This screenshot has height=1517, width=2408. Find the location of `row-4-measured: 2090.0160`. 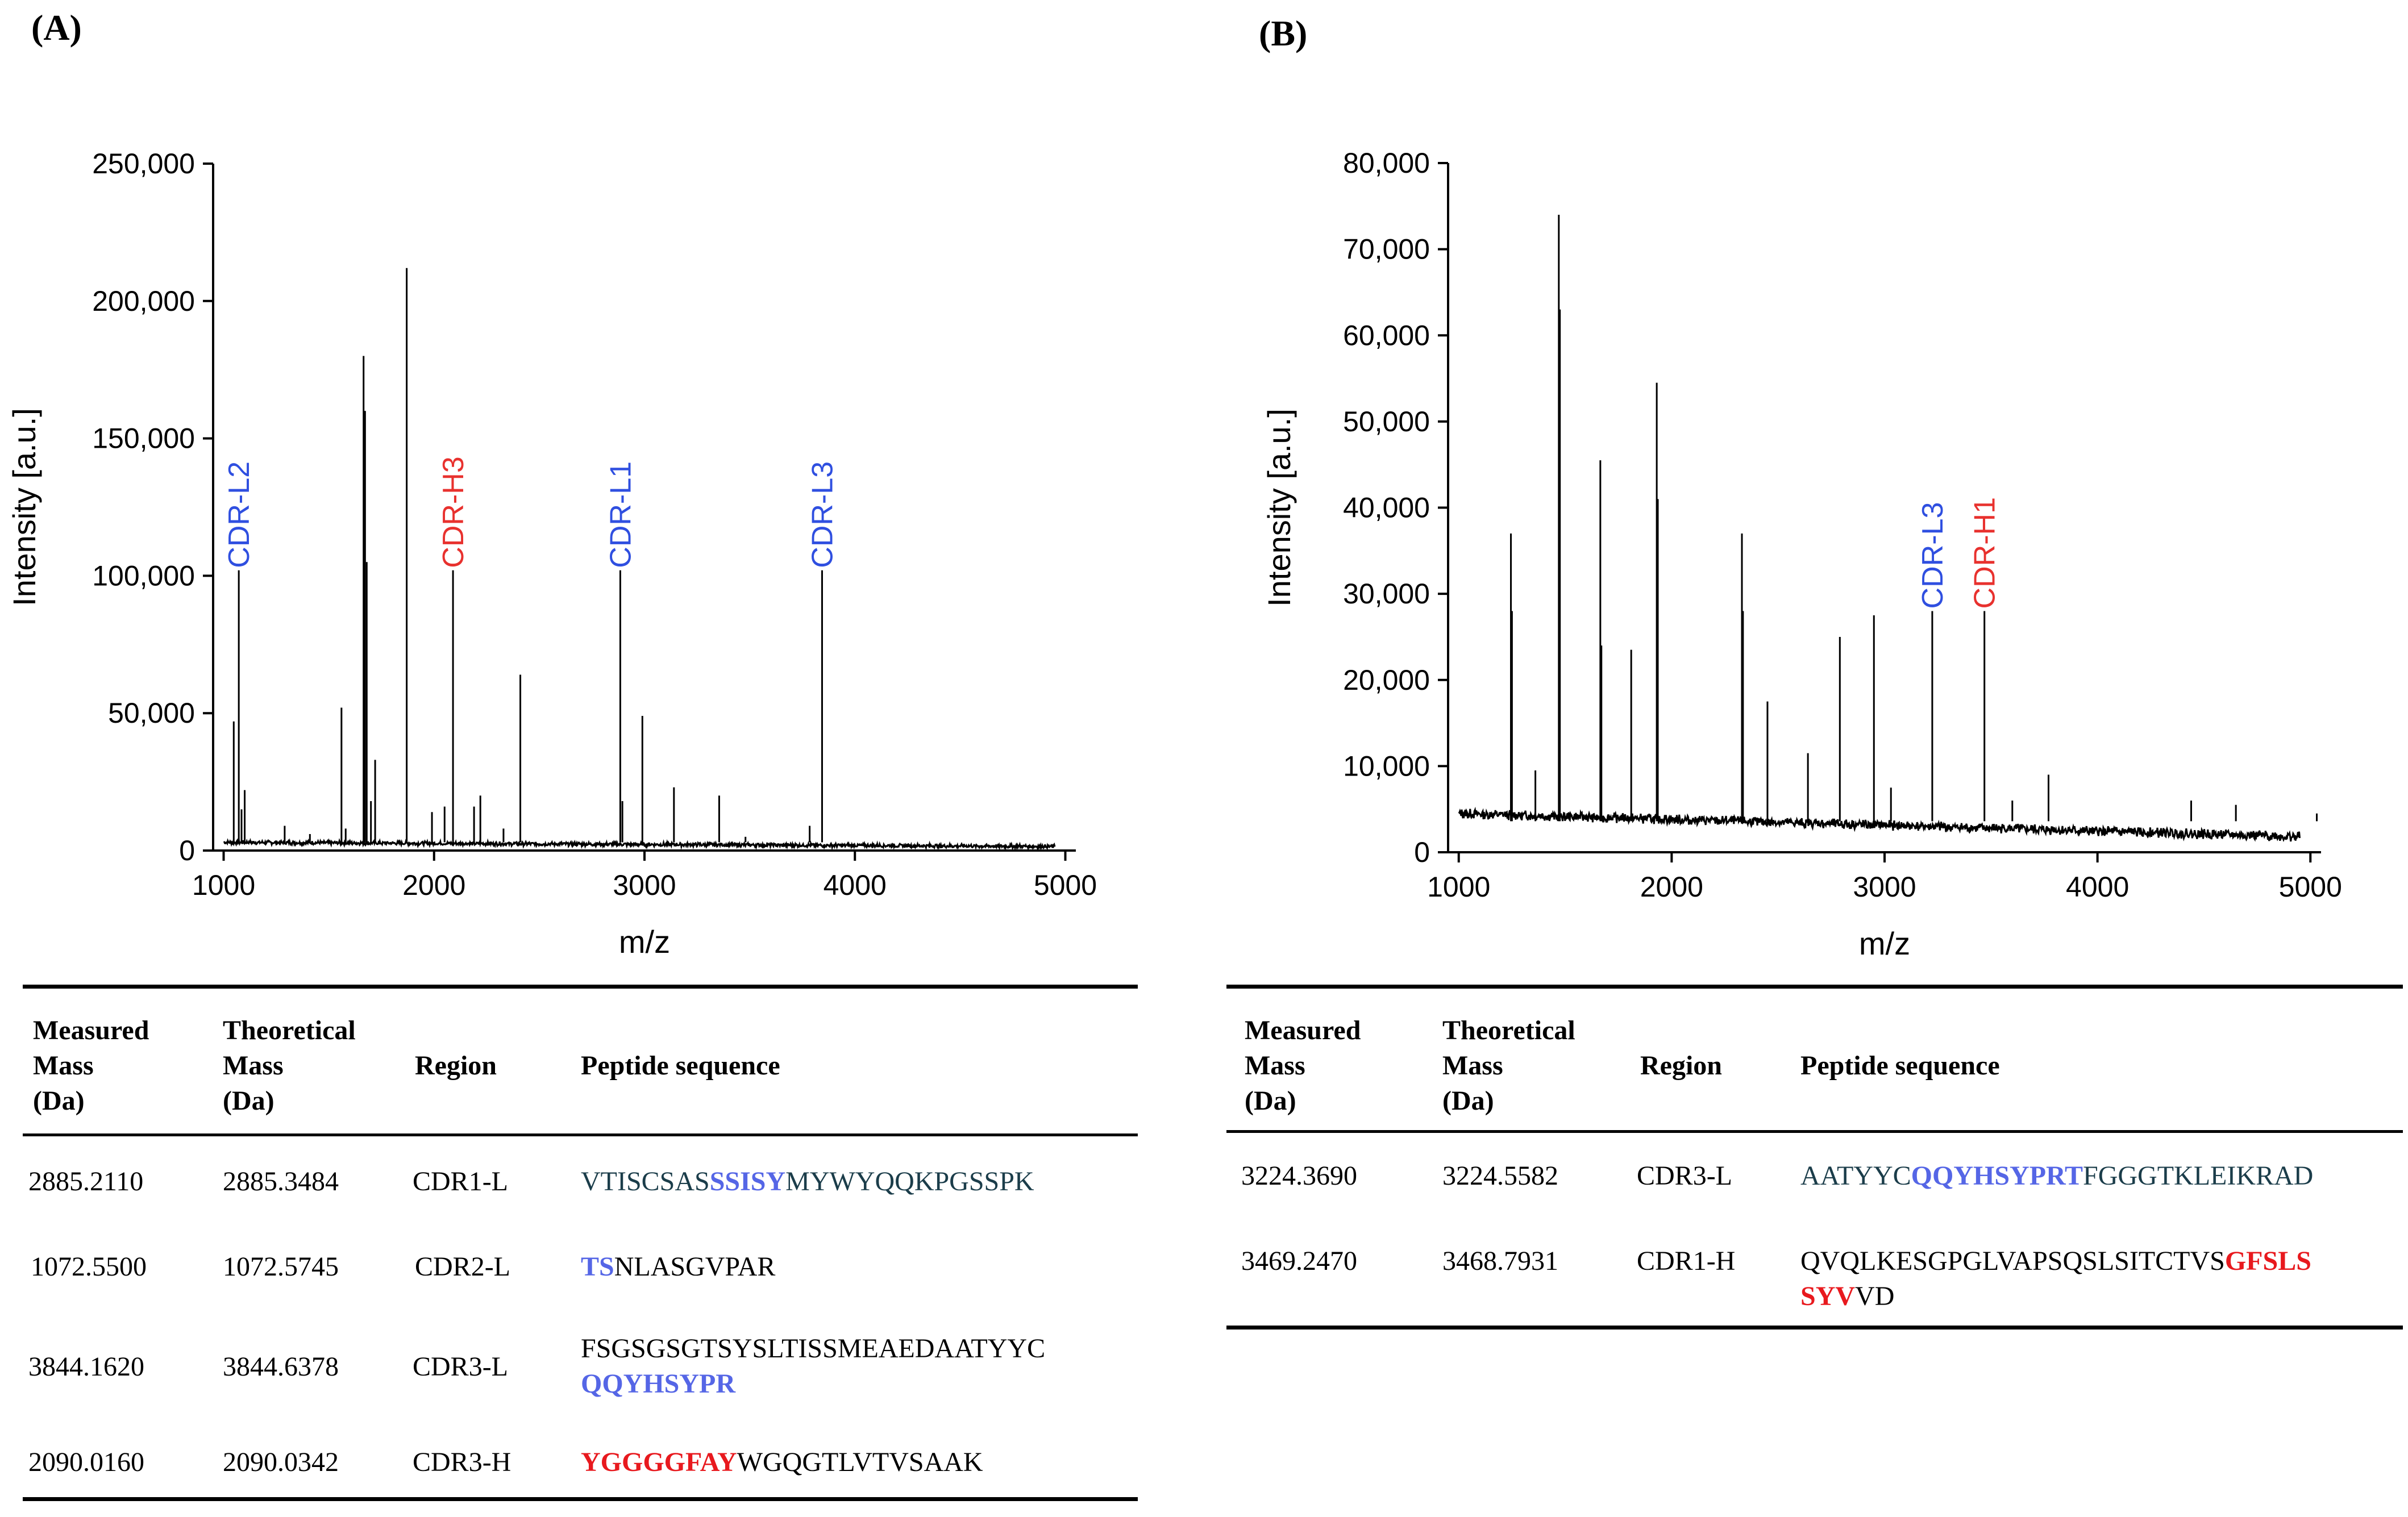

row-4-measured: 2090.0160 is located at coordinates (86, 1462).